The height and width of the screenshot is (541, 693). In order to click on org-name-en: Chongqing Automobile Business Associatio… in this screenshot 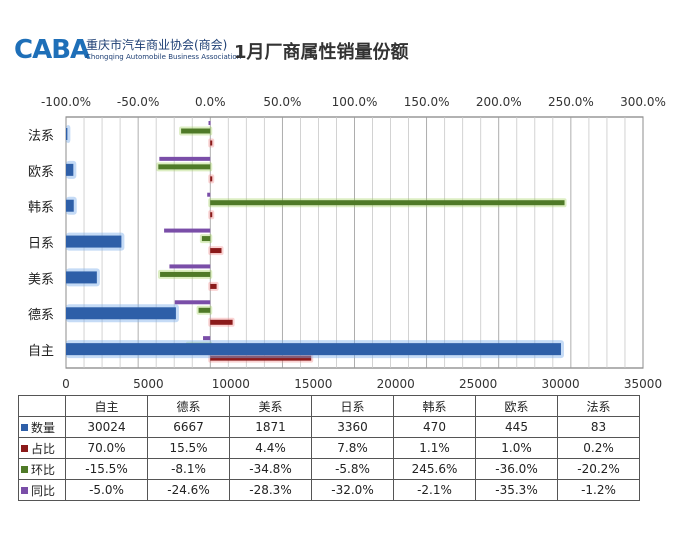, I will do `click(164, 57)`.